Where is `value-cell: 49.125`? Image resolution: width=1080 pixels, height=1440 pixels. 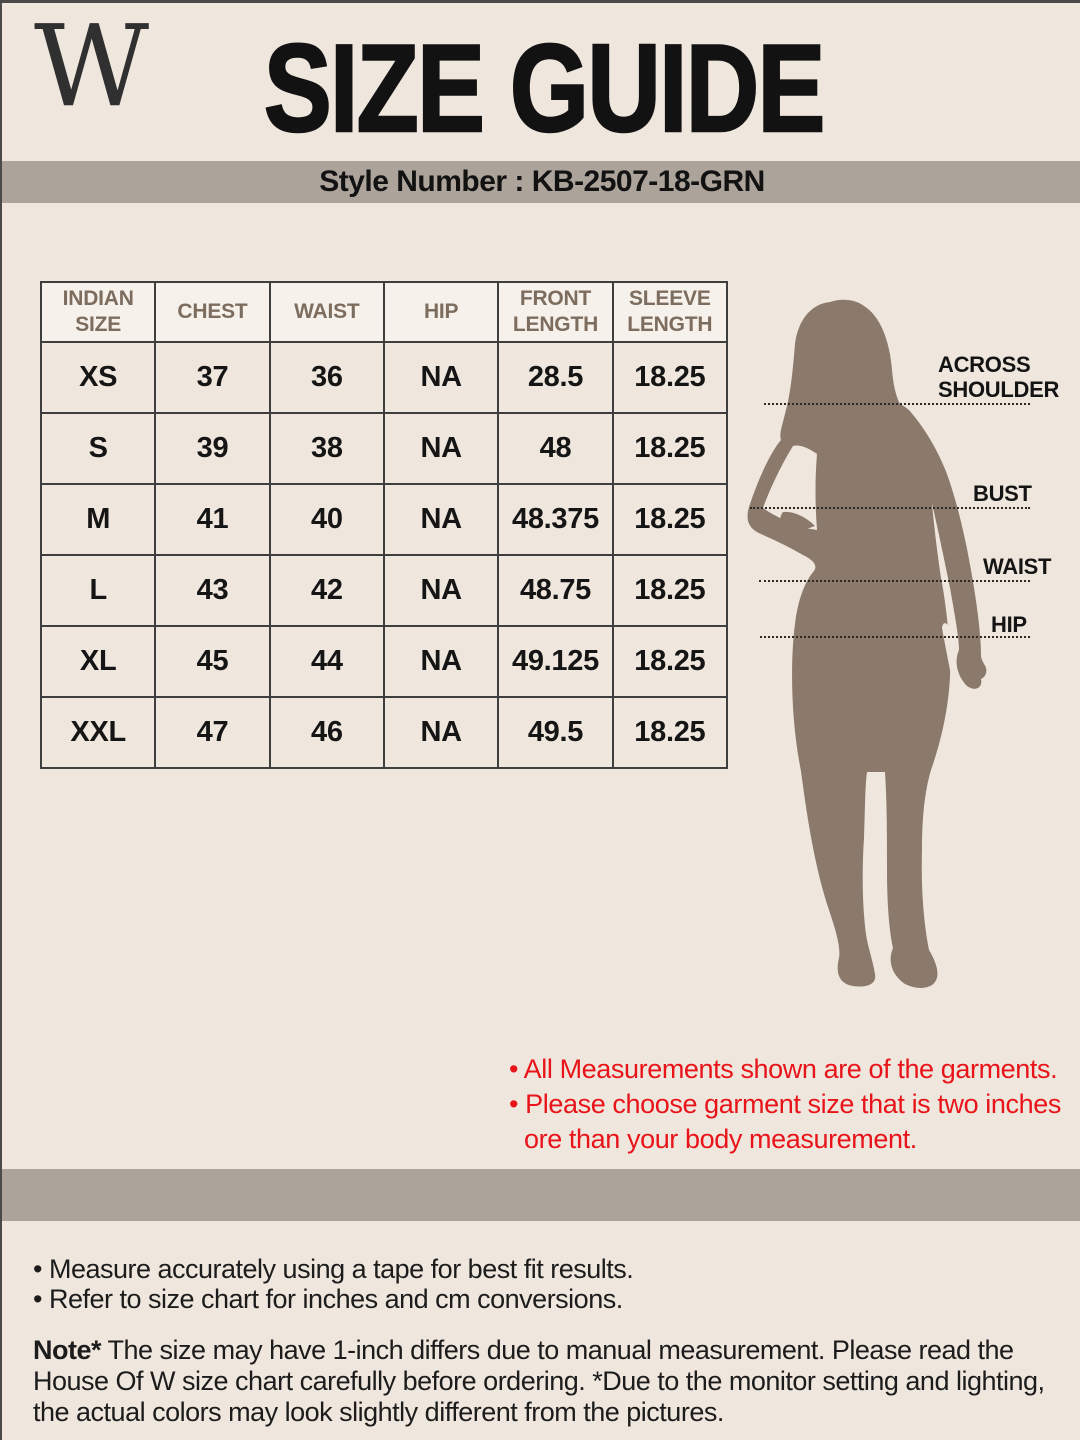
value-cell: 49.125 is located at coordinates (555, 661).